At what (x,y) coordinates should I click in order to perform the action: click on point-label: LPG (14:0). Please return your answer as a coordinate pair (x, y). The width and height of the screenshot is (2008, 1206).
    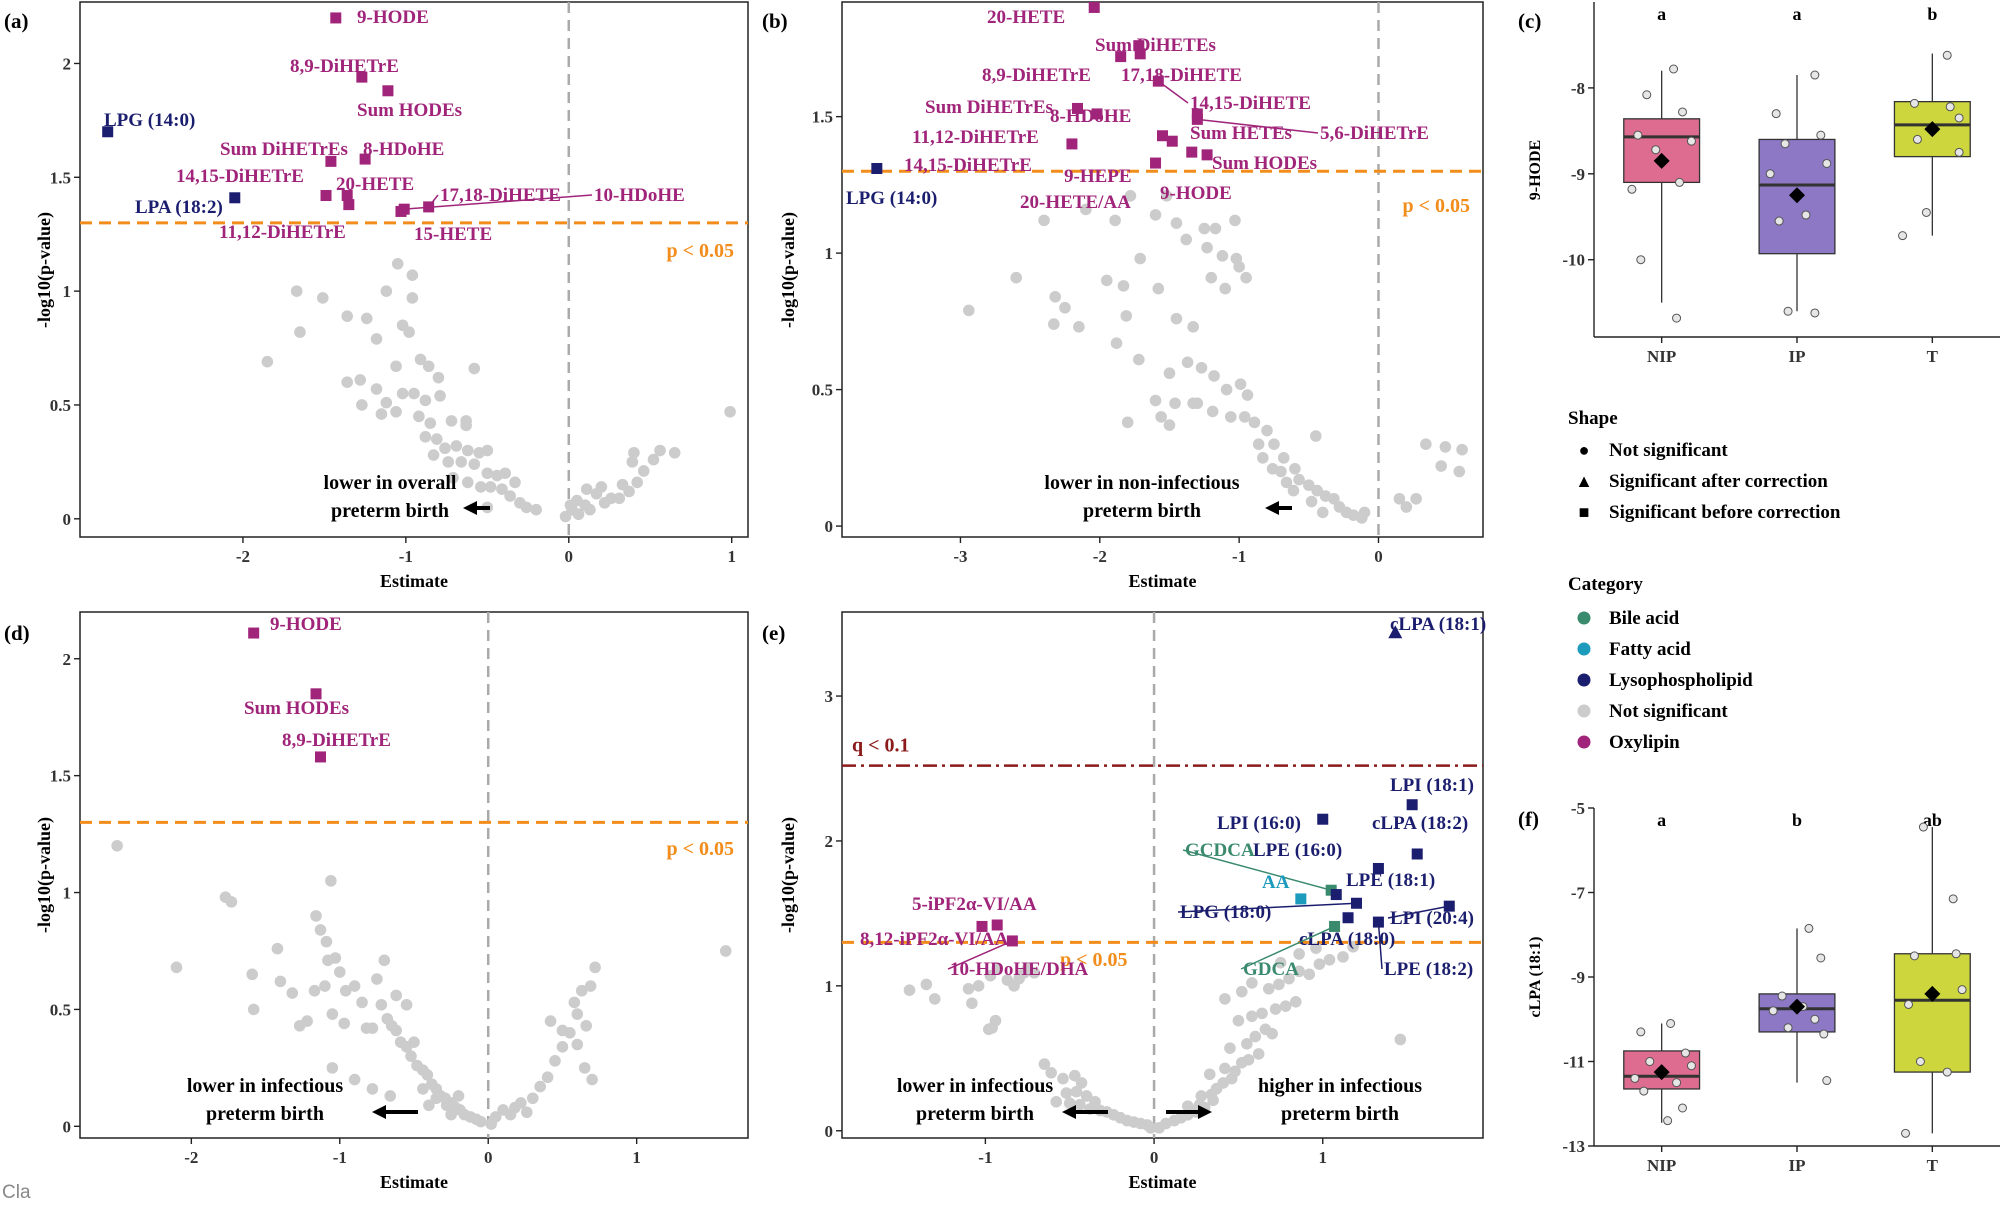
    Looking at the image, I should click on (149, 120).